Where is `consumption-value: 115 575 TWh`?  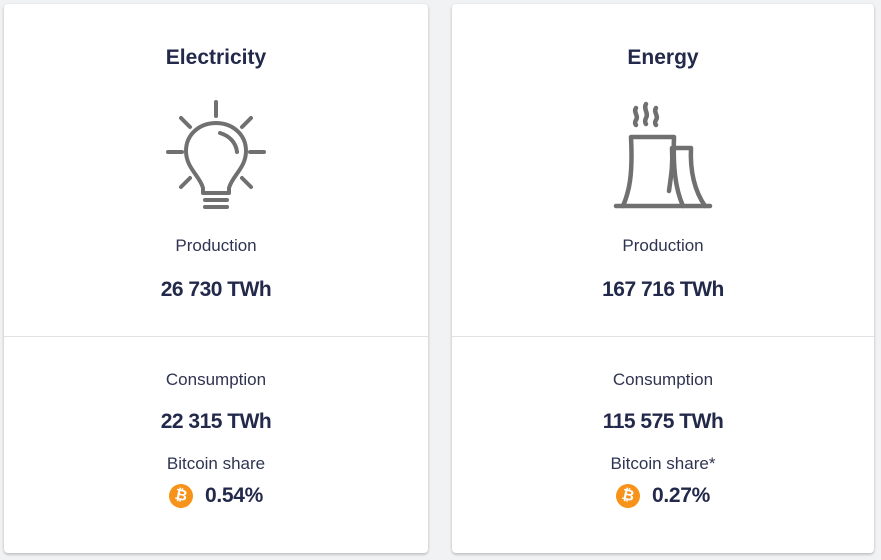 consumption-value: 115 575 TWh is located at coordinates (663, 421).